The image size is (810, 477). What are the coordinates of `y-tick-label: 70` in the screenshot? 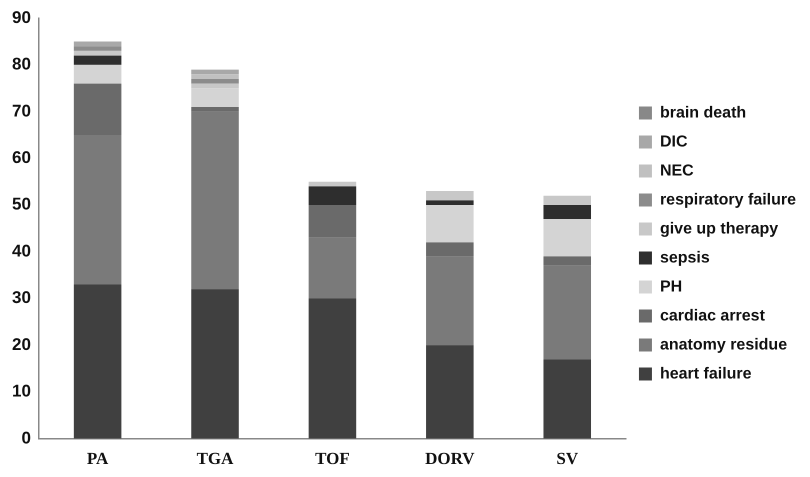 It's located at (21, 110).